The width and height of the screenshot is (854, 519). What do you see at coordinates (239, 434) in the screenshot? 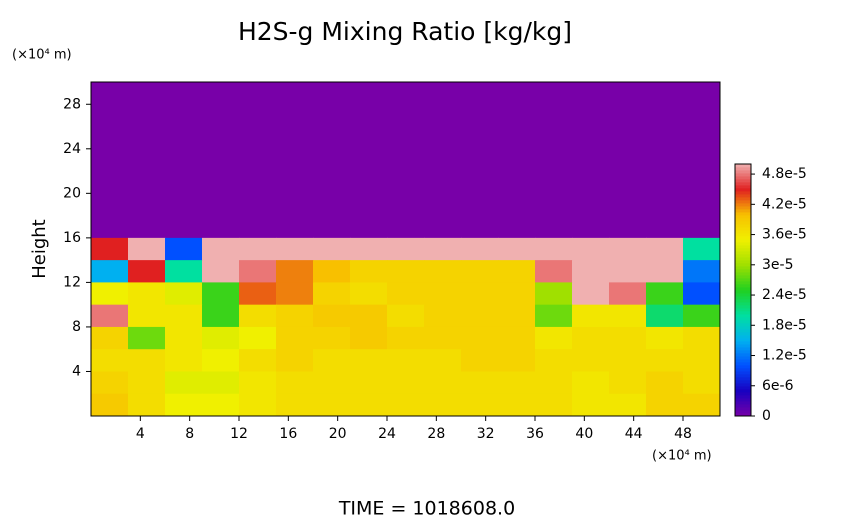
I see `x-tick-label: 12` at bounding box center [239, 434].